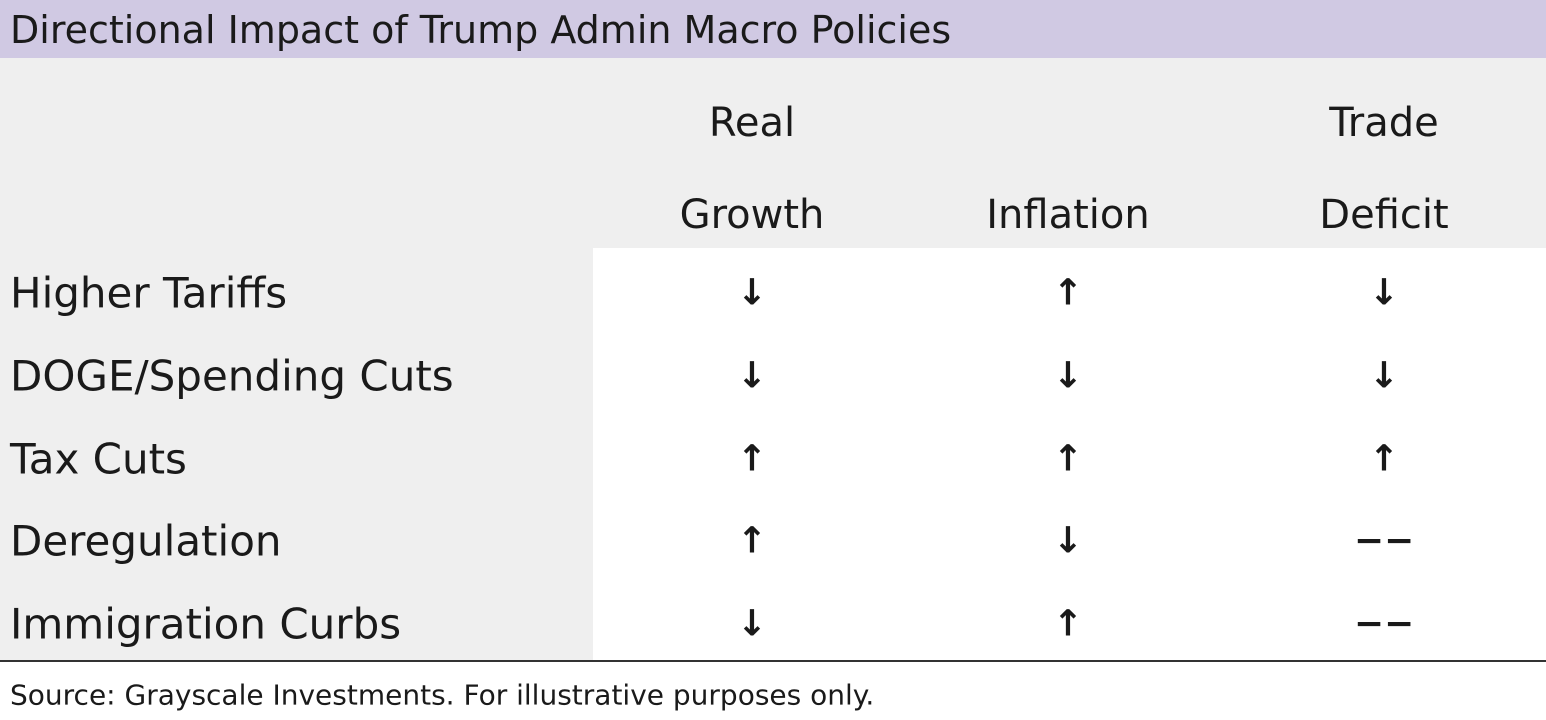 This screenshot has height=720, width=1546. What do you see at coordinates (773, 661) in the screenshot?
I see `bottom-rule` at bounding box center [773, 661].